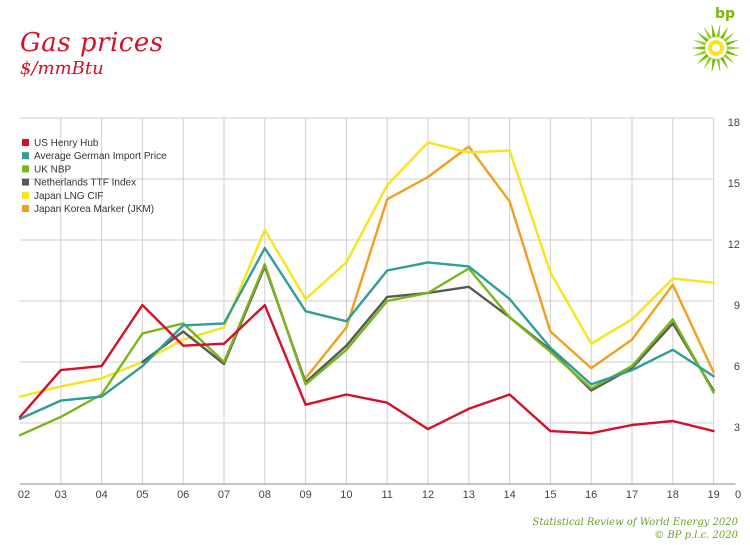 The image size is (750, 545). What do you see at coordinates (591, 495) in the screenshot?
I see `x-tick-label: 16` at bounding box center [591, 495].